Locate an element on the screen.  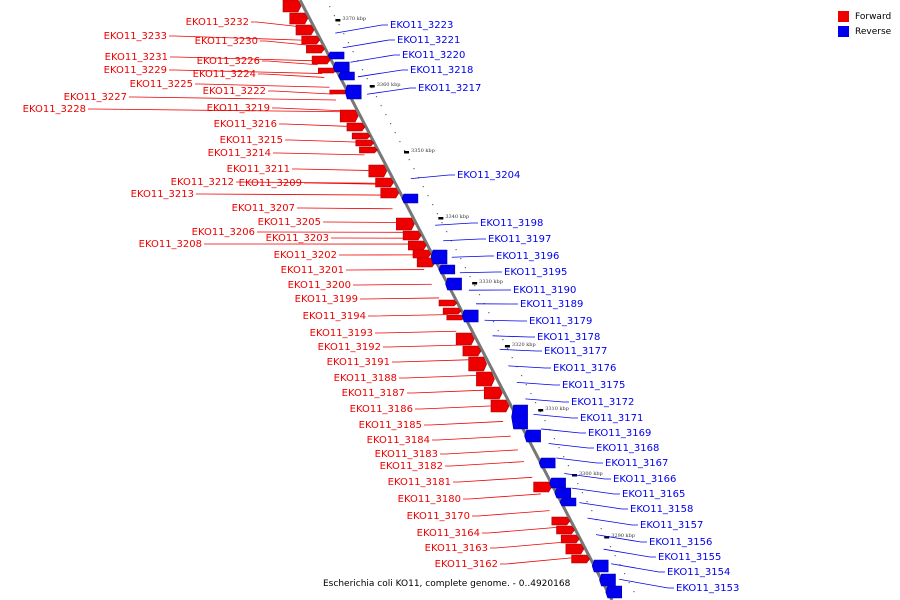
reverse-swatch is located at coordinates (843, 31).